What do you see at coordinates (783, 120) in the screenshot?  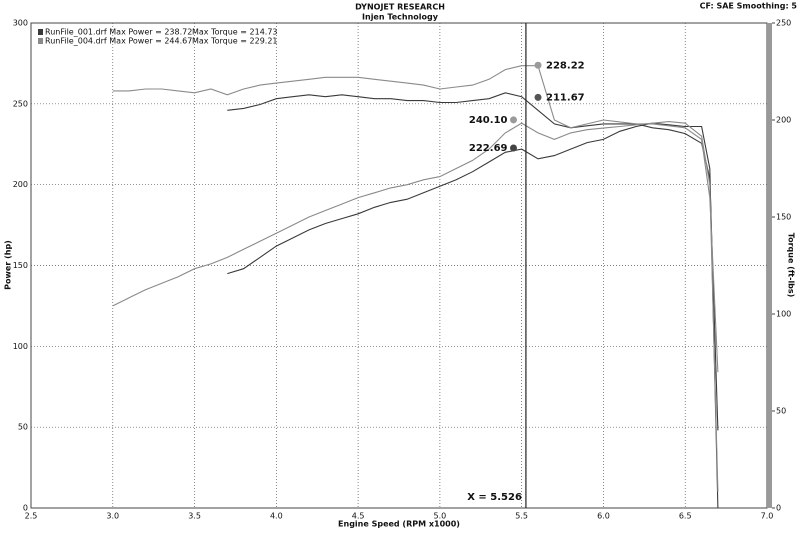 I see `y2-tick-label: 200` at bounding box center [783, 120].